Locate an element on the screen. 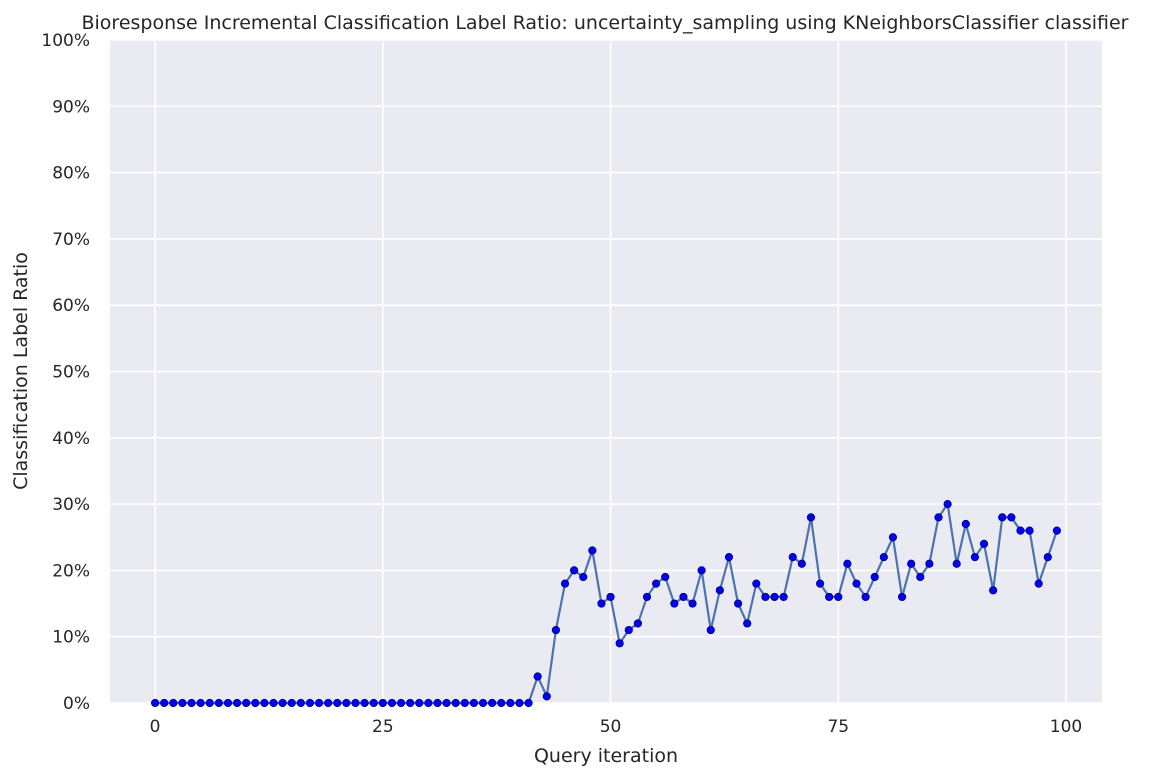 Image resolution: width=1150 pixels, height=779 pixels. y-tick-label: 30% is located at coordinates (71, 505).